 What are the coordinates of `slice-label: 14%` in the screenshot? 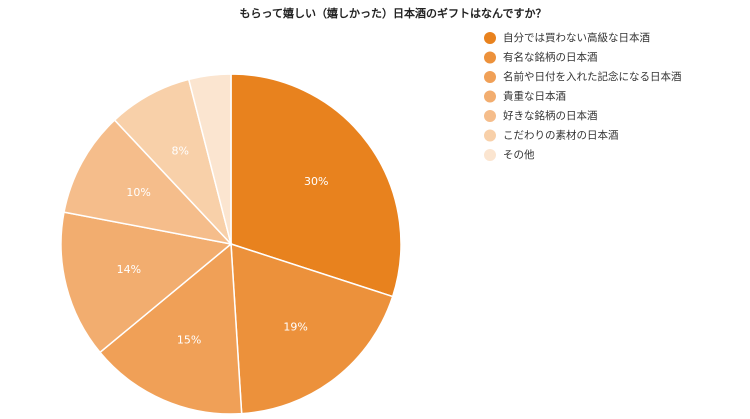 It's located at (129, 269).